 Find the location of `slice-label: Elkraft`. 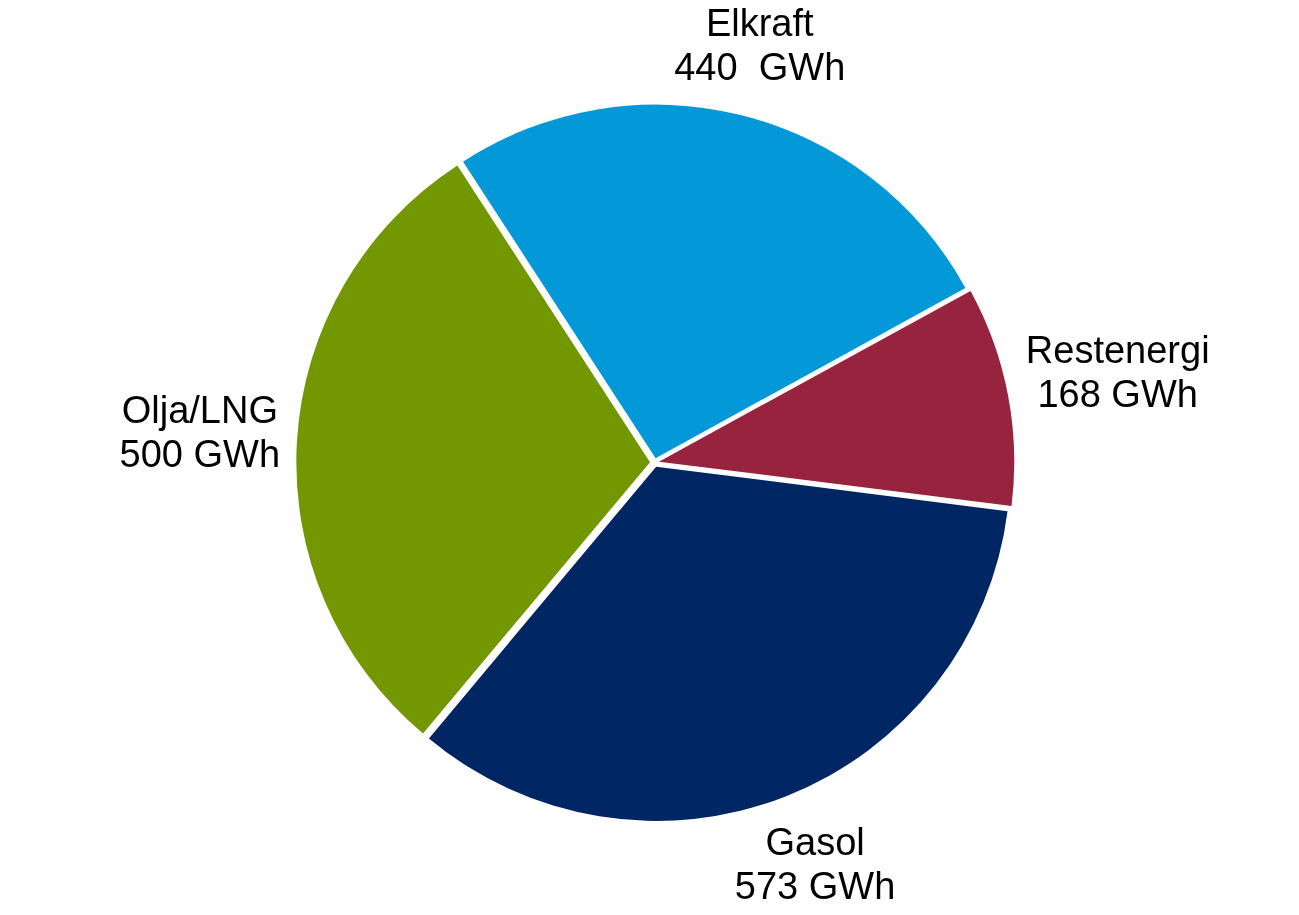

slice-label: Elkraft is located at coordinates (760, 23).